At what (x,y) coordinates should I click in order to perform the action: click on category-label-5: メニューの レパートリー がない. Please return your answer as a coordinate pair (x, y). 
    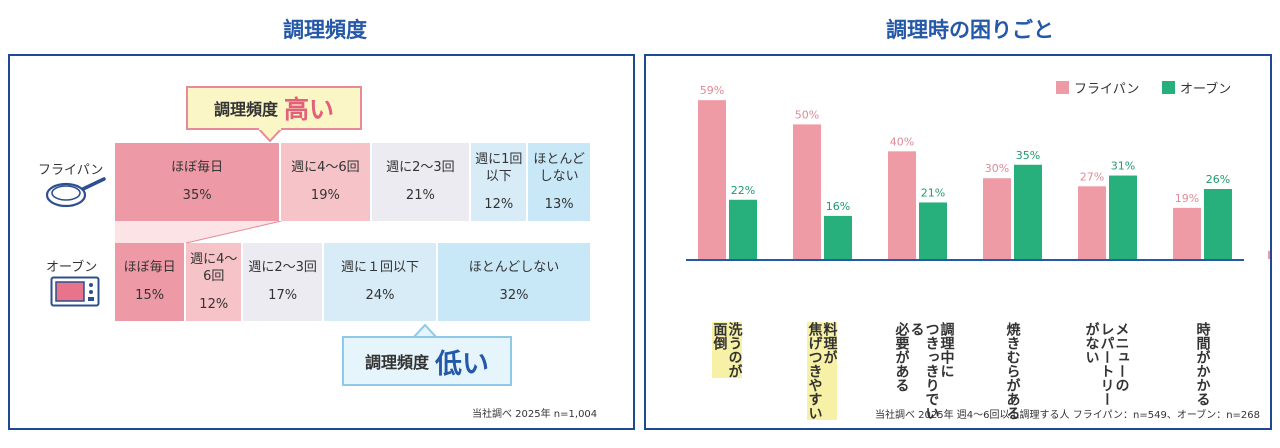
    Looking at the image, I should click on (1106, 364).